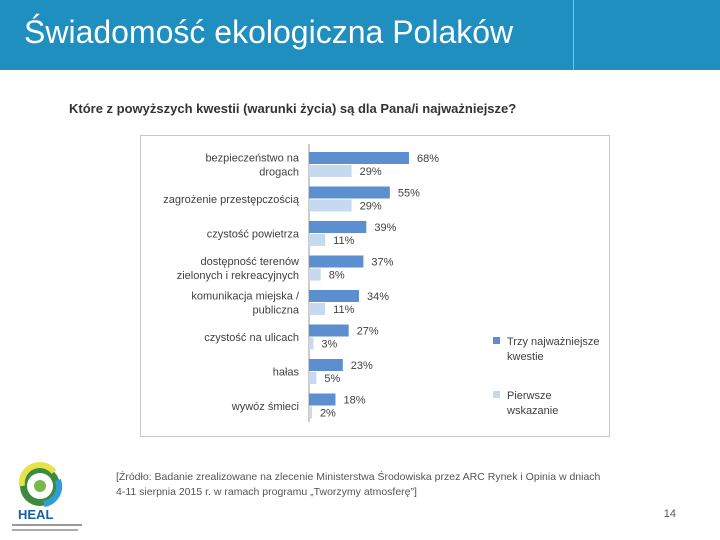 Image resolution: width=720 pixels, height=540 pixels. Describe the element at coordinates (573, 35) in the screenshot. I see `header-divider` at that location.